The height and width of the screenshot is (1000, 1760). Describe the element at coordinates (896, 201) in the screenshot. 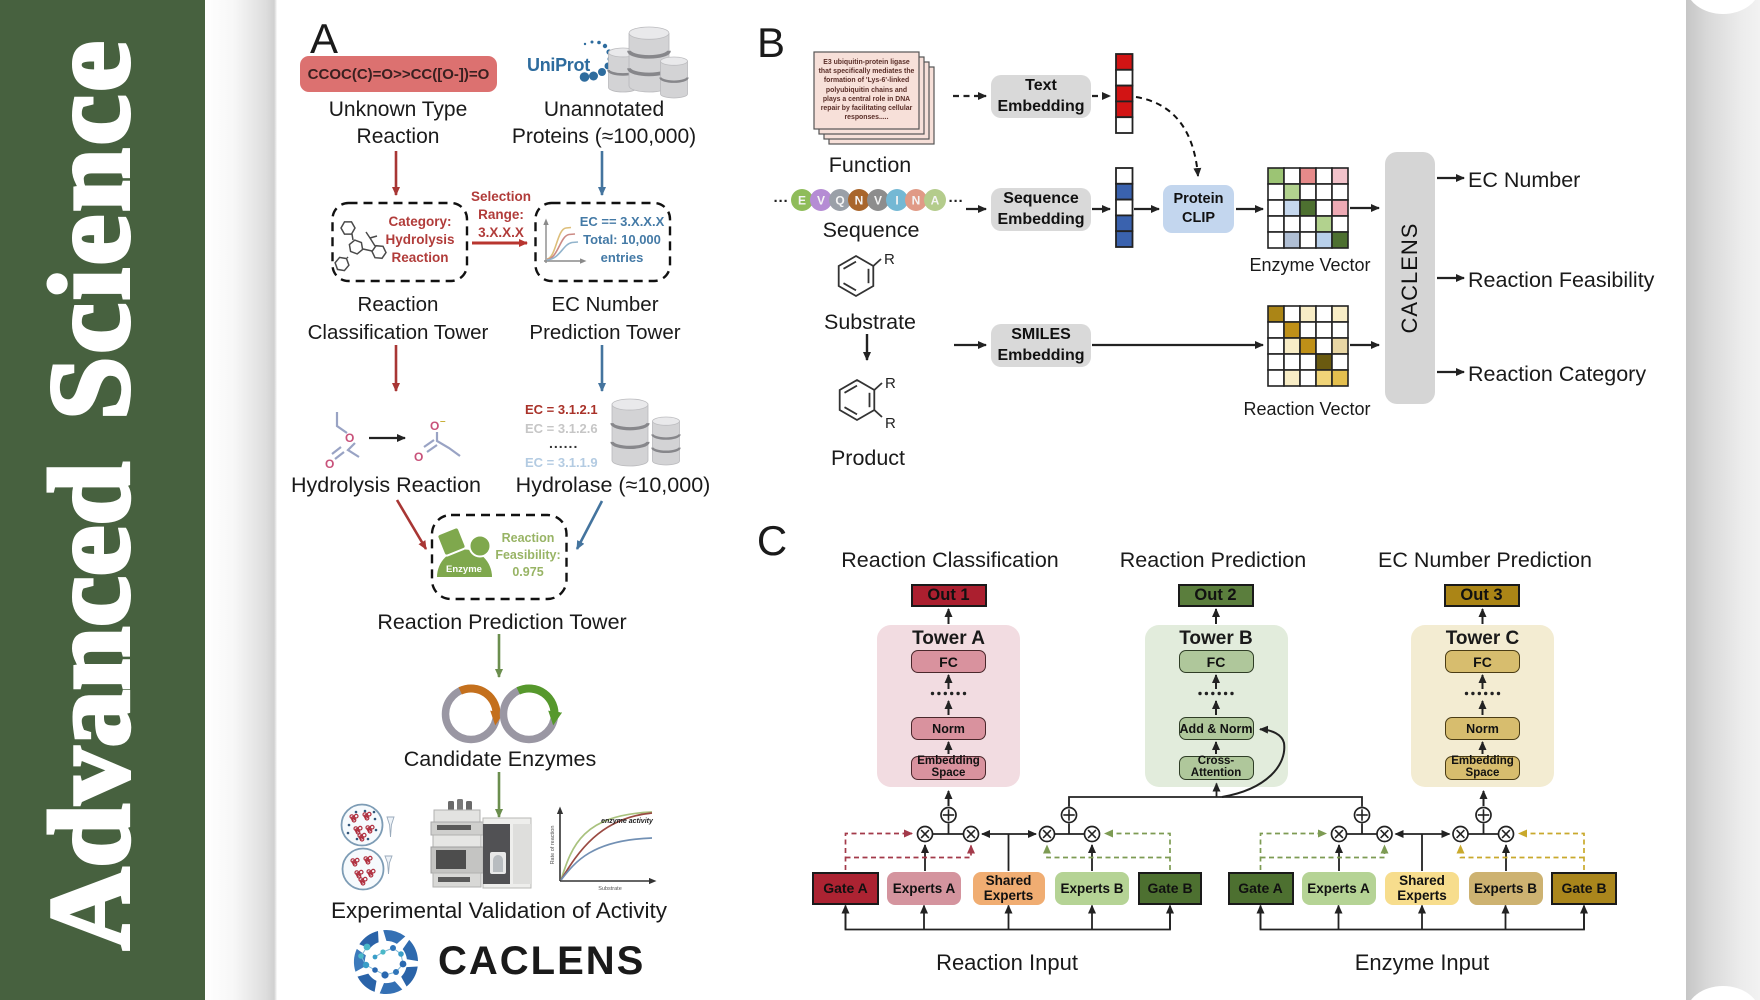

I see `svg-text: I` at that location.